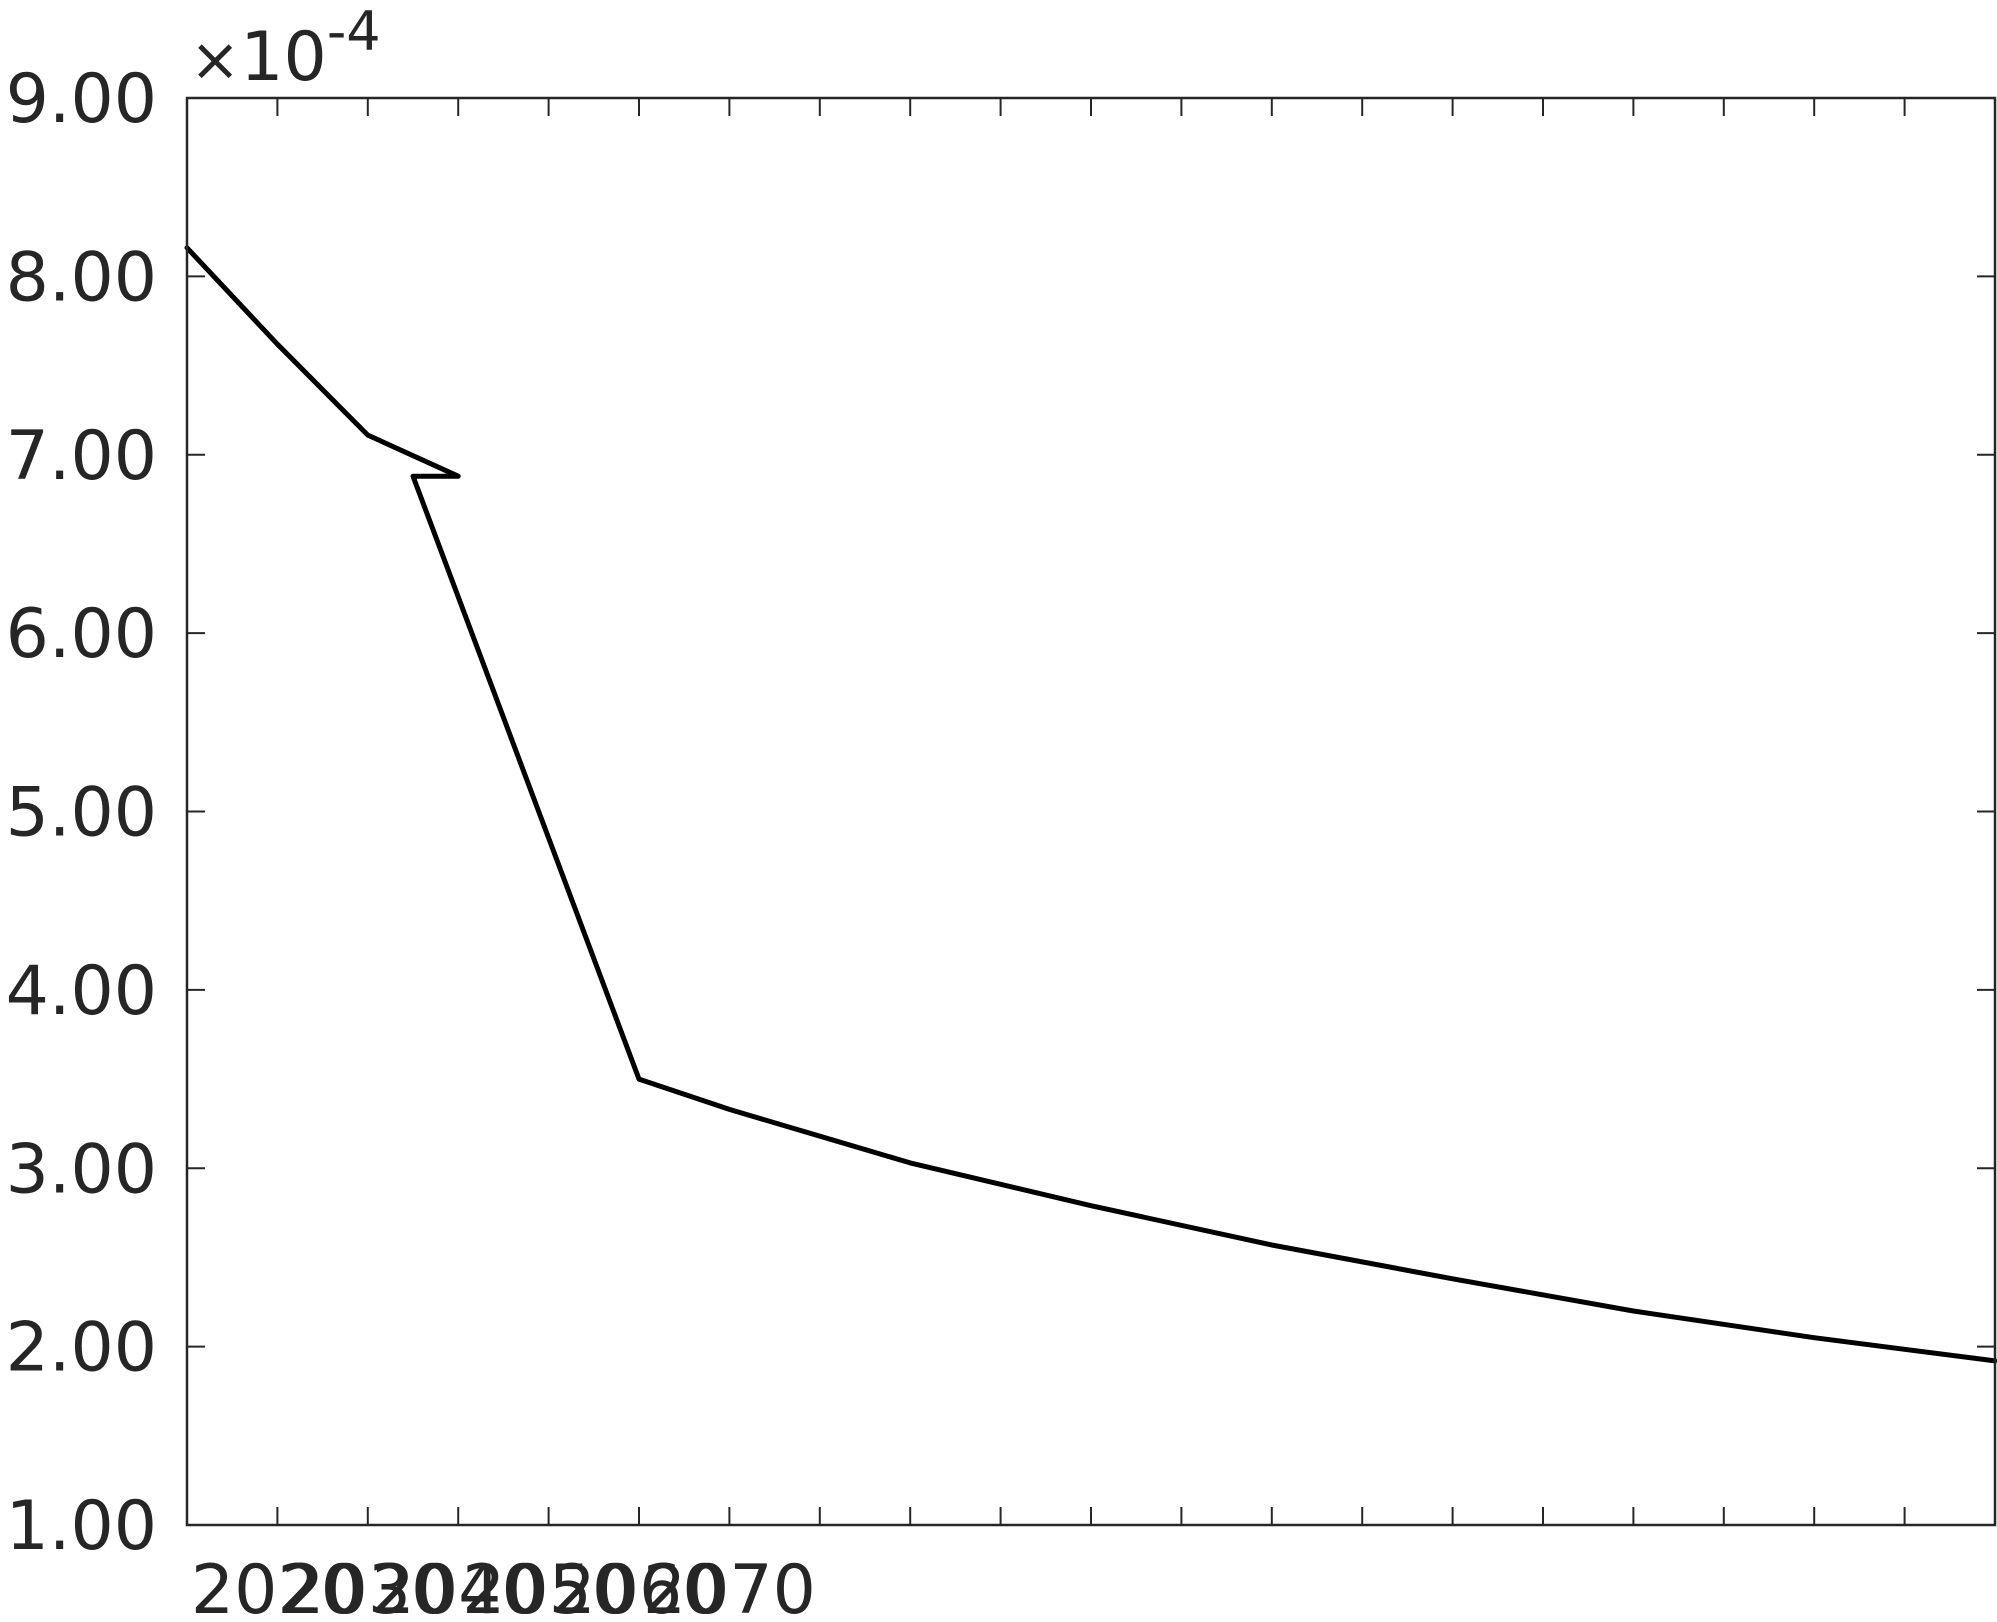 This screenshot has width=1997, height=1622. What do you see at coordinates (458, 1586) in the screenshot?
I see `x-tick-label: 2040` at bounding box center [458, 1586].